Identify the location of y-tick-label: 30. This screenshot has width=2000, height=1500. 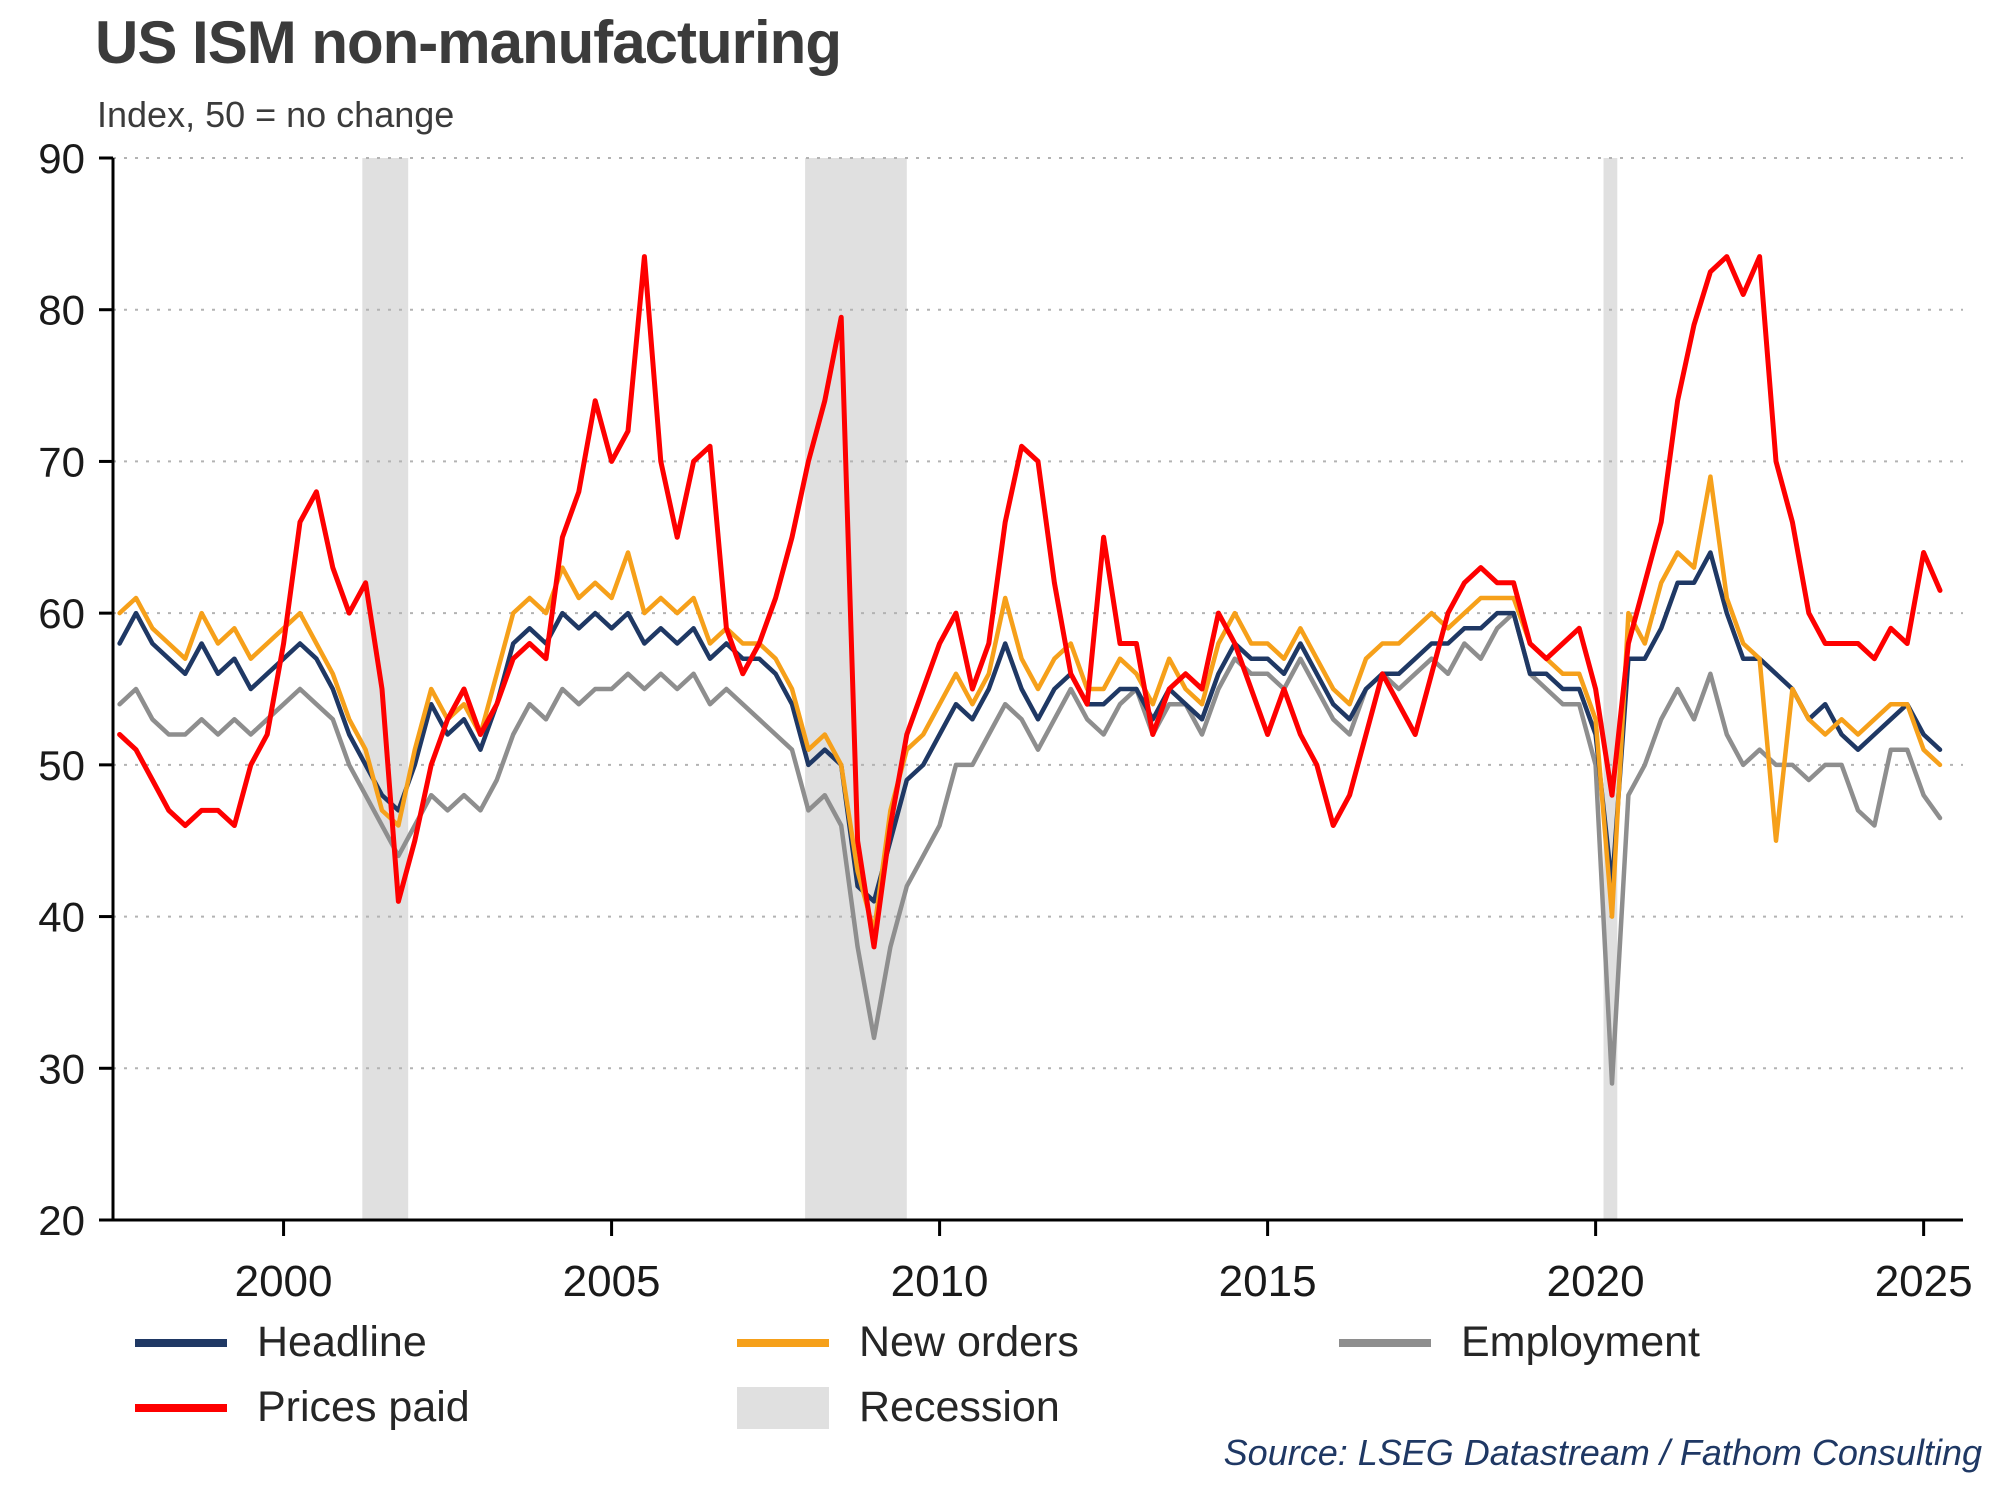
(61, 1068).